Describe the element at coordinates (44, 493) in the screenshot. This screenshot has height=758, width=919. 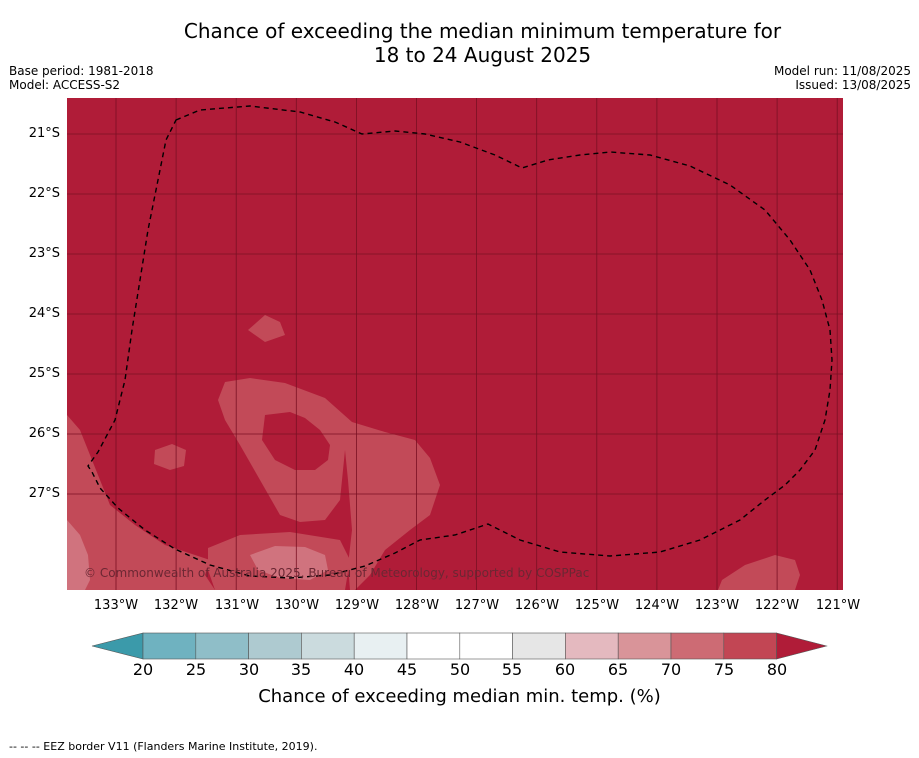
I see `lat-label: 27°S` at that location.